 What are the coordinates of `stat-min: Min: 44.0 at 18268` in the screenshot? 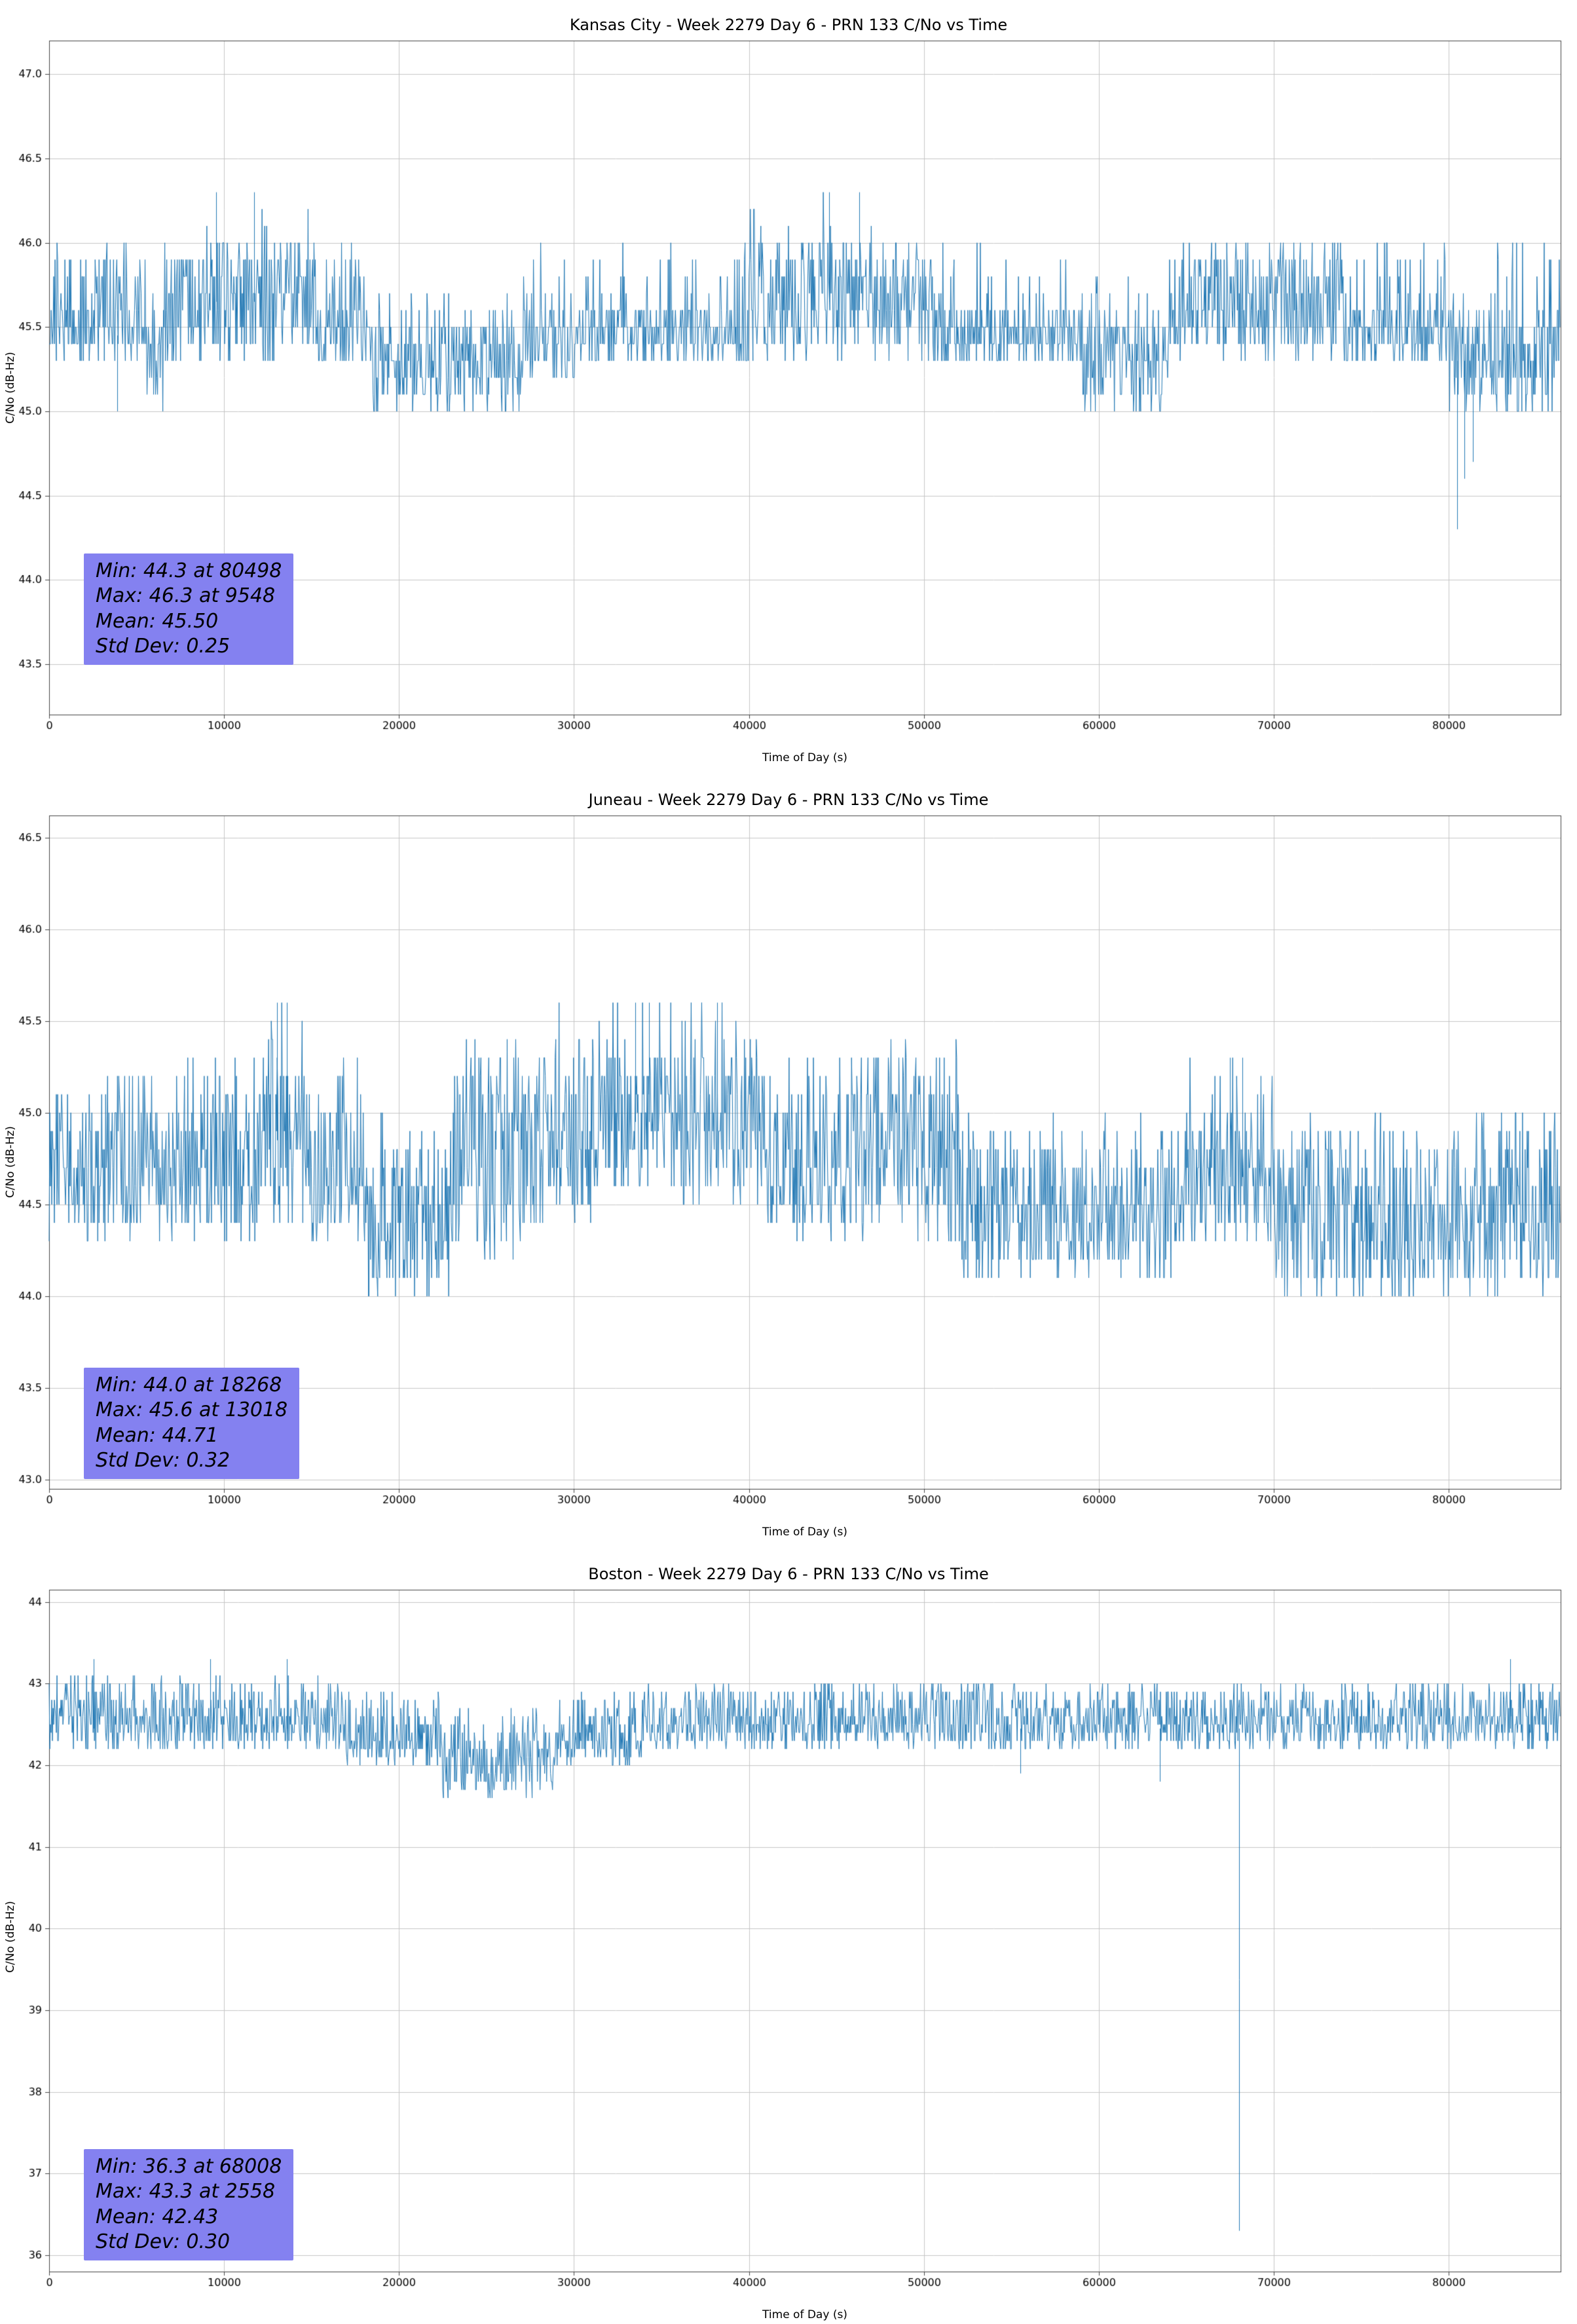 It's located at (189, 1385).